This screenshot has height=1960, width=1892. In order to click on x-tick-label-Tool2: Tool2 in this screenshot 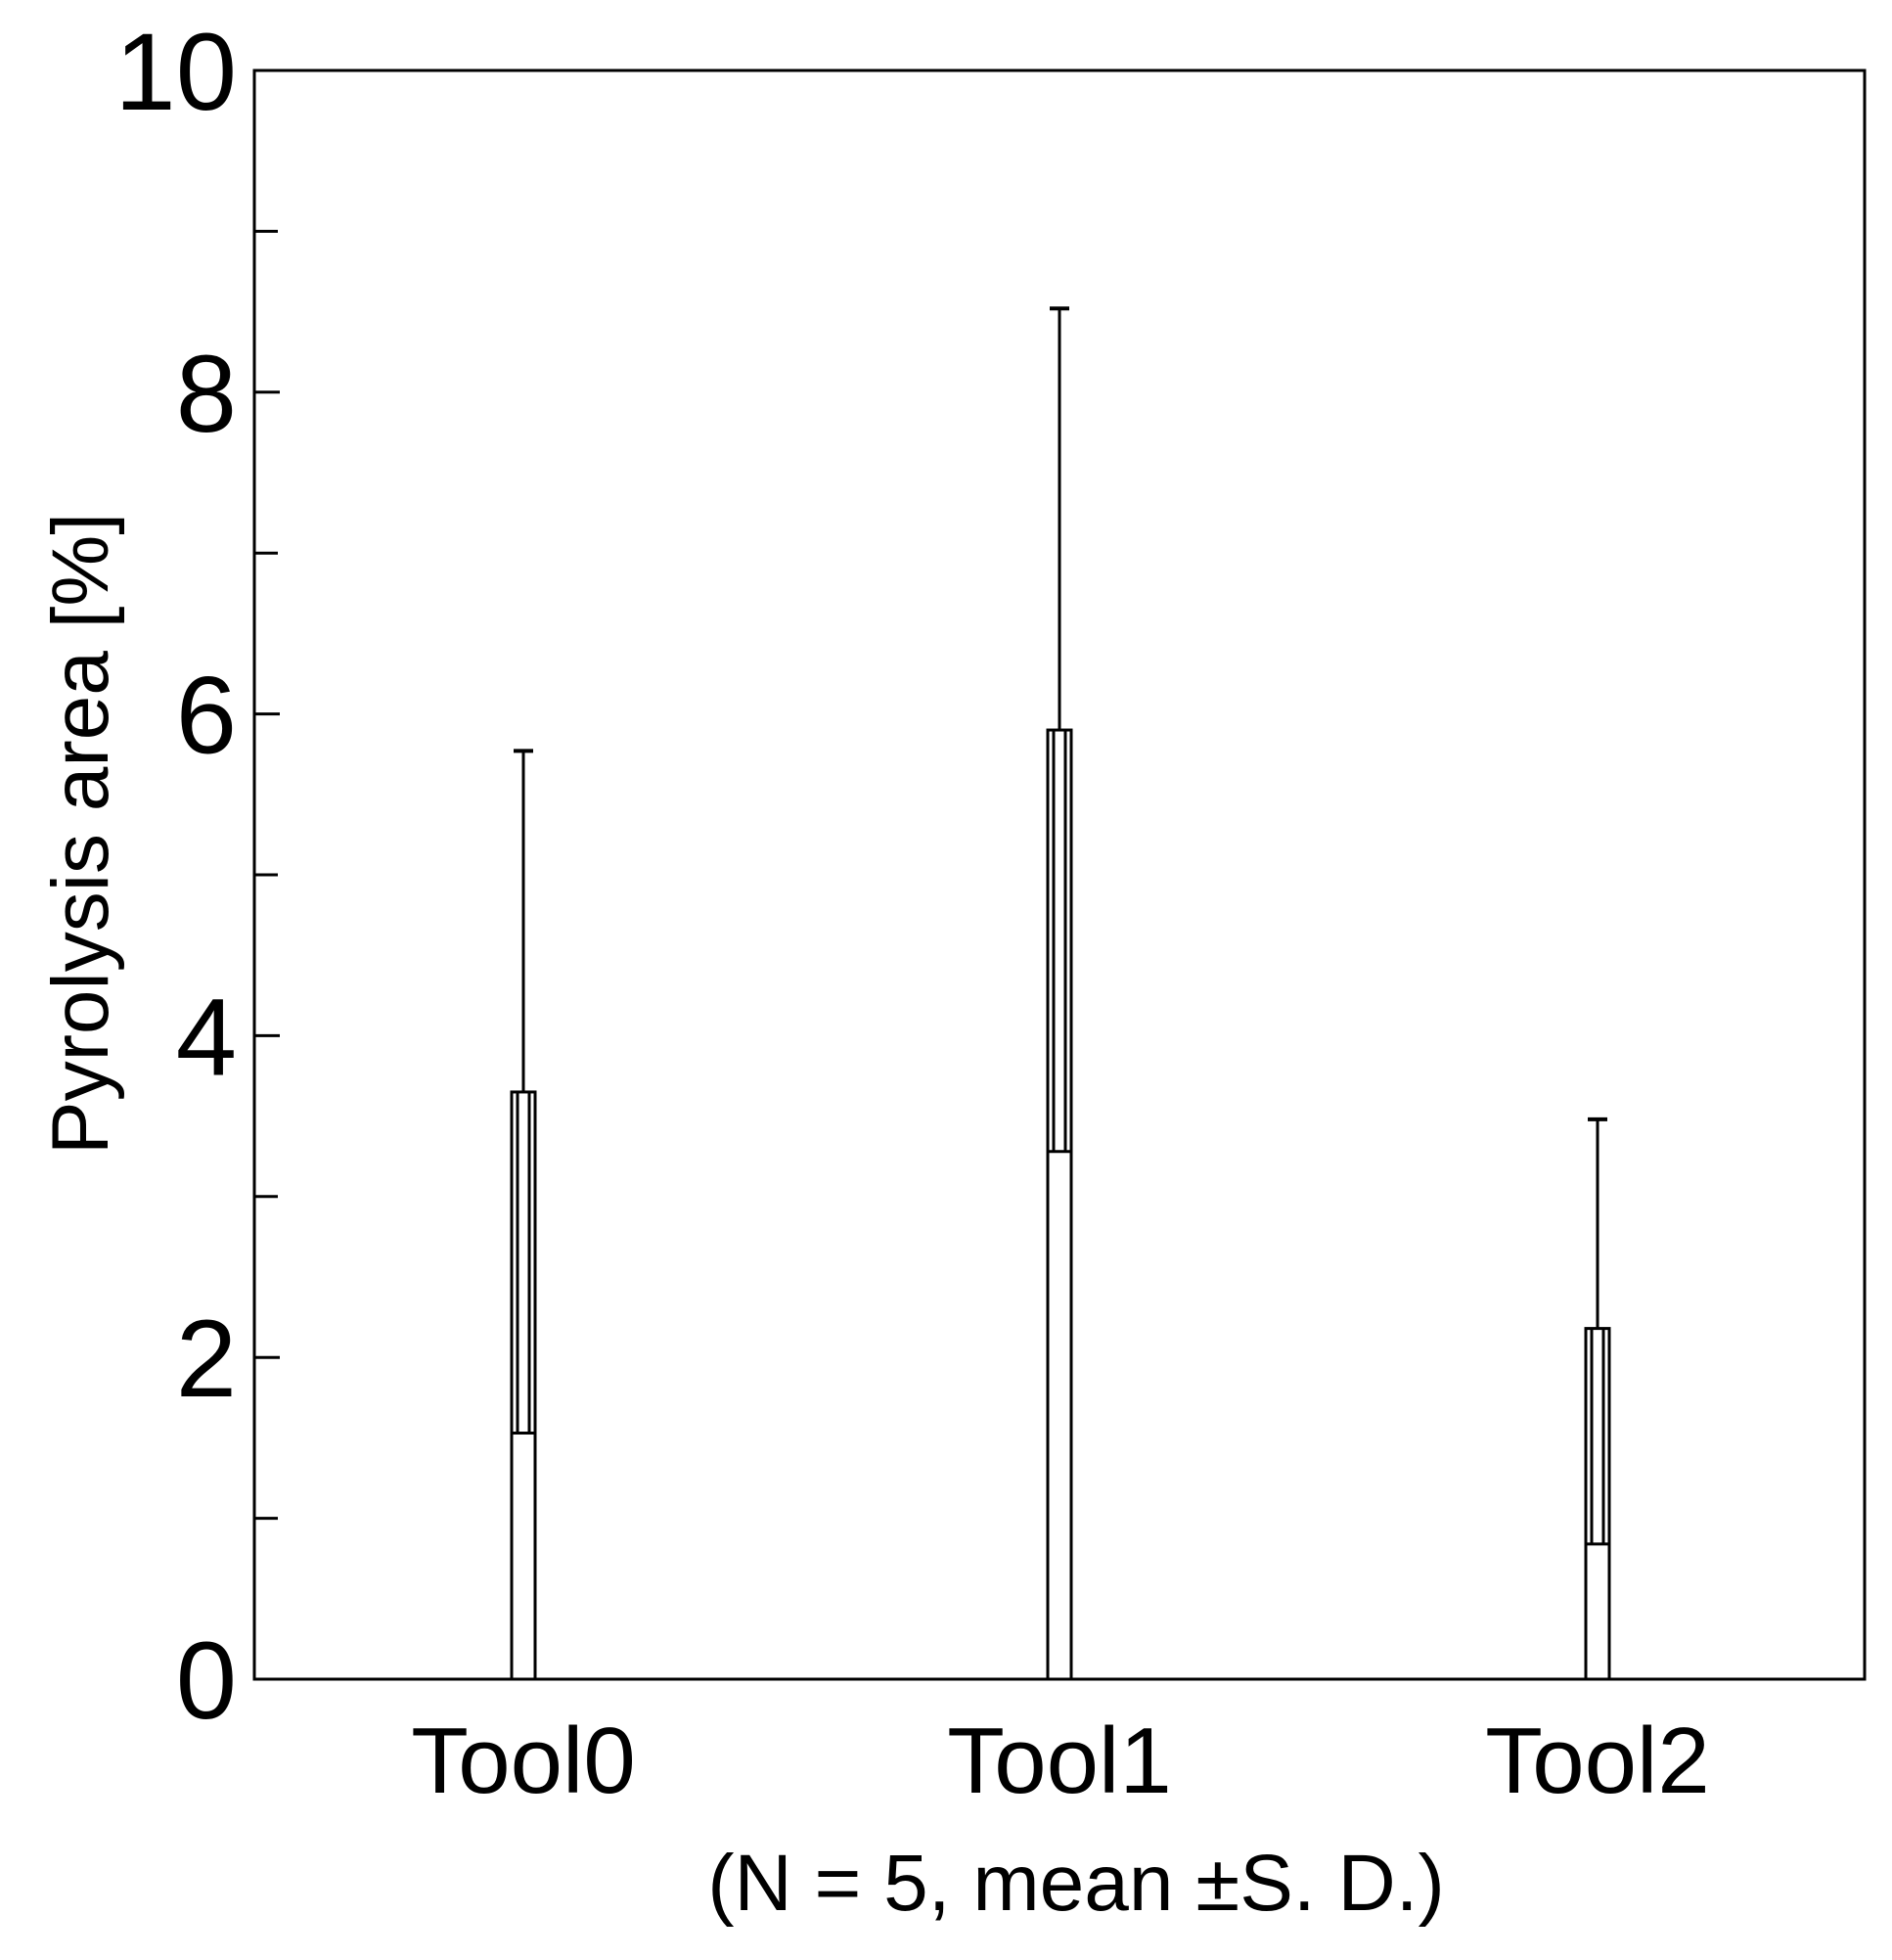, I will do `click(1597, 1761)`.